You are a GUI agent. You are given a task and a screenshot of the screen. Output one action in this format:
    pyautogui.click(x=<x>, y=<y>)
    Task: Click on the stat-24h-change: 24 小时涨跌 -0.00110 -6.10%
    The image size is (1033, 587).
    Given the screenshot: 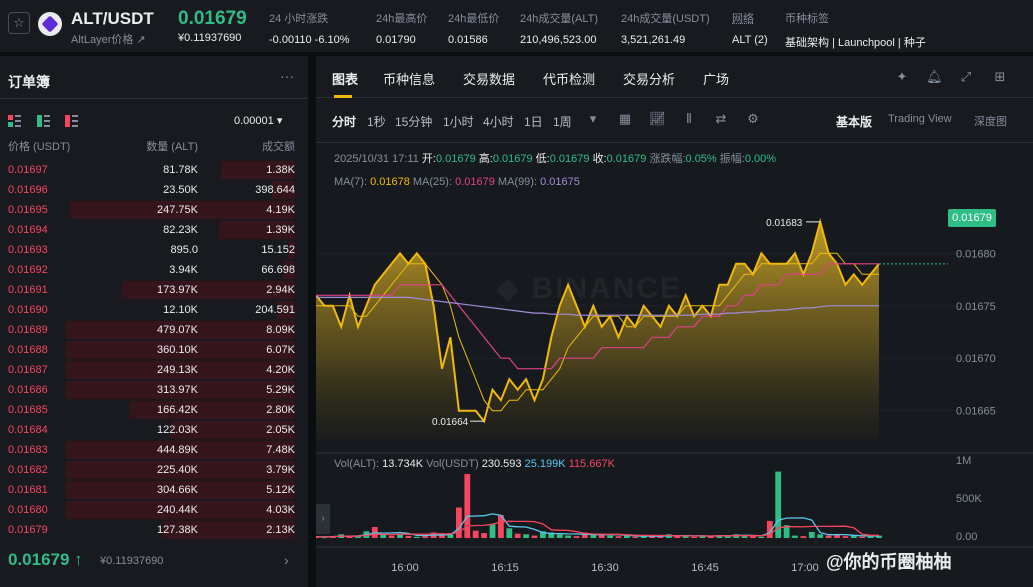 What is the action you would take?
    pyautogui.click(x=309, y=28)
    